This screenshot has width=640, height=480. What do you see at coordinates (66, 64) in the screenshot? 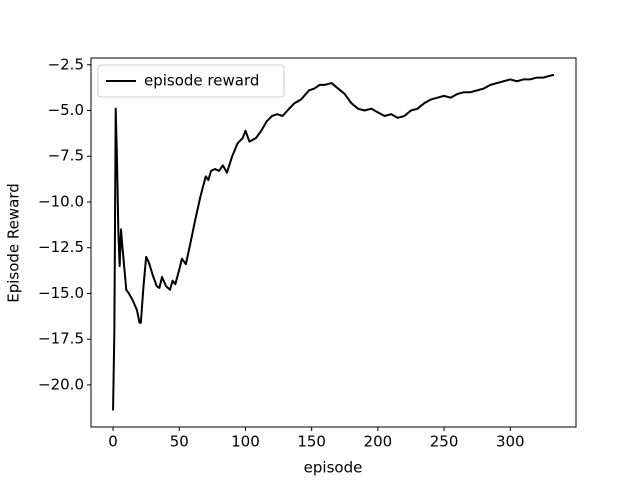
I see `y-tick-label: −2.5` at bounding box center [66, 64].